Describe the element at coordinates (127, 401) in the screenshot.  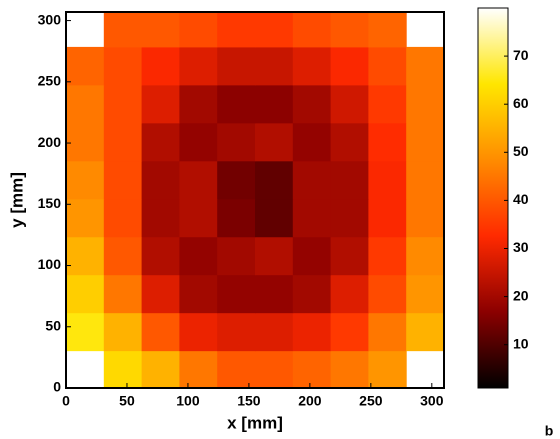
I see `x-tick-label: 50` at that location.